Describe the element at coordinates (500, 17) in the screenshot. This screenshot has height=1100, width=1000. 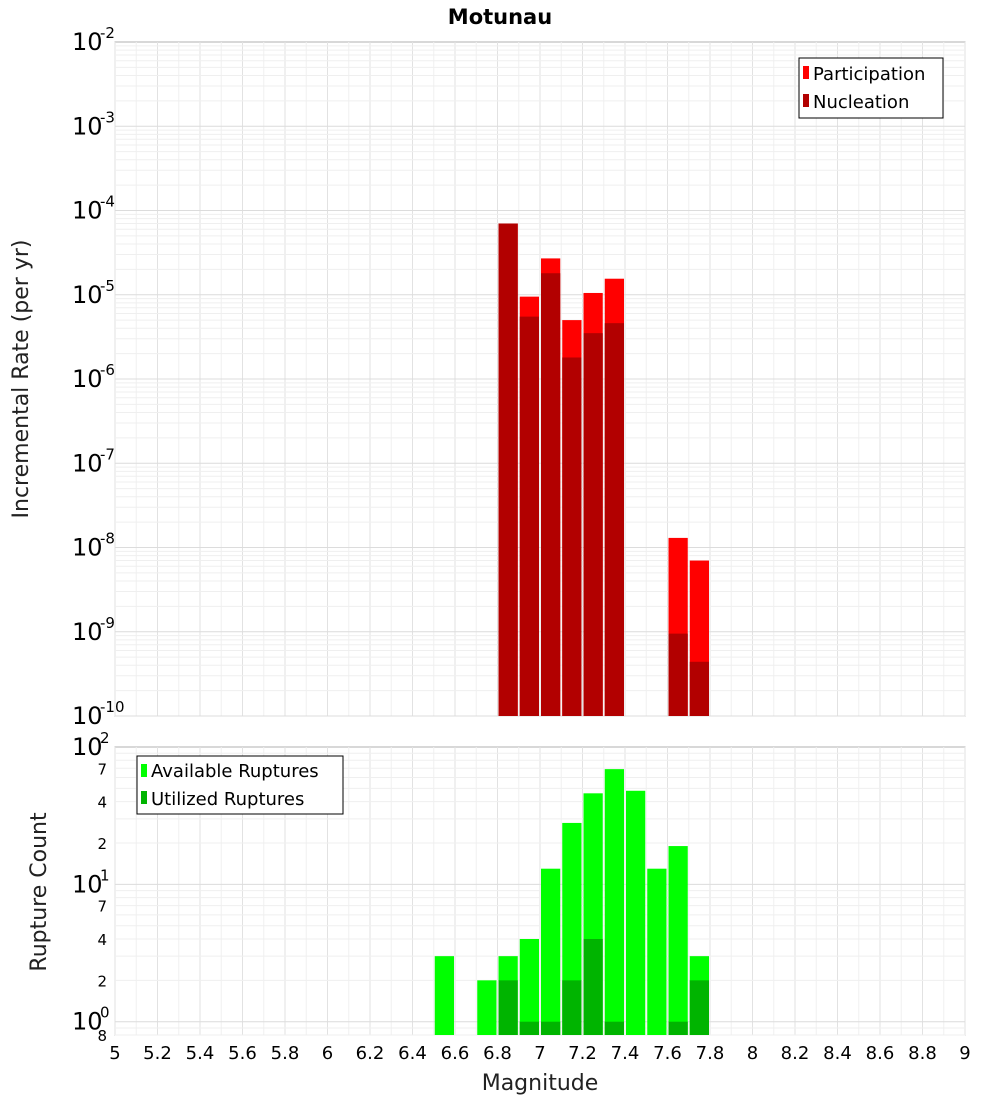
I see `chart-title: Motunau` at that location.